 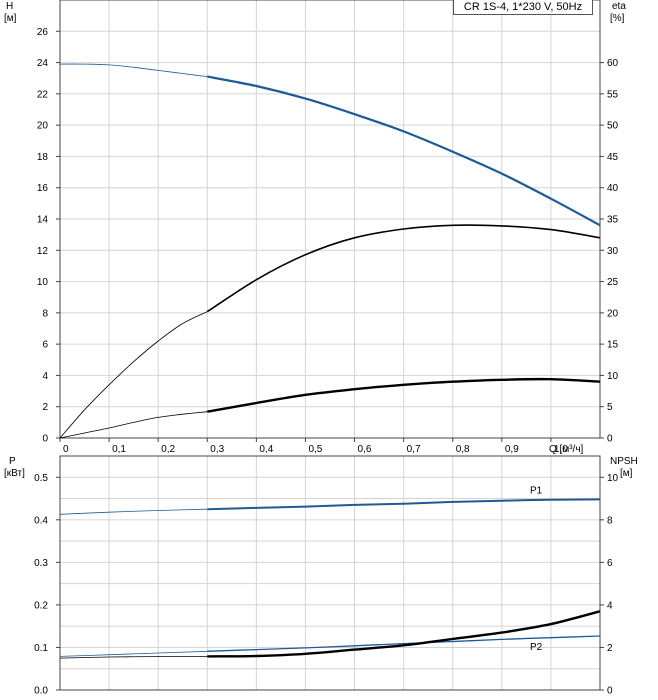 What do you see at coordinates (626, 473) in the screenshot?
I see `y2-axis-unit: [м]` at bounding box center [626, 473].